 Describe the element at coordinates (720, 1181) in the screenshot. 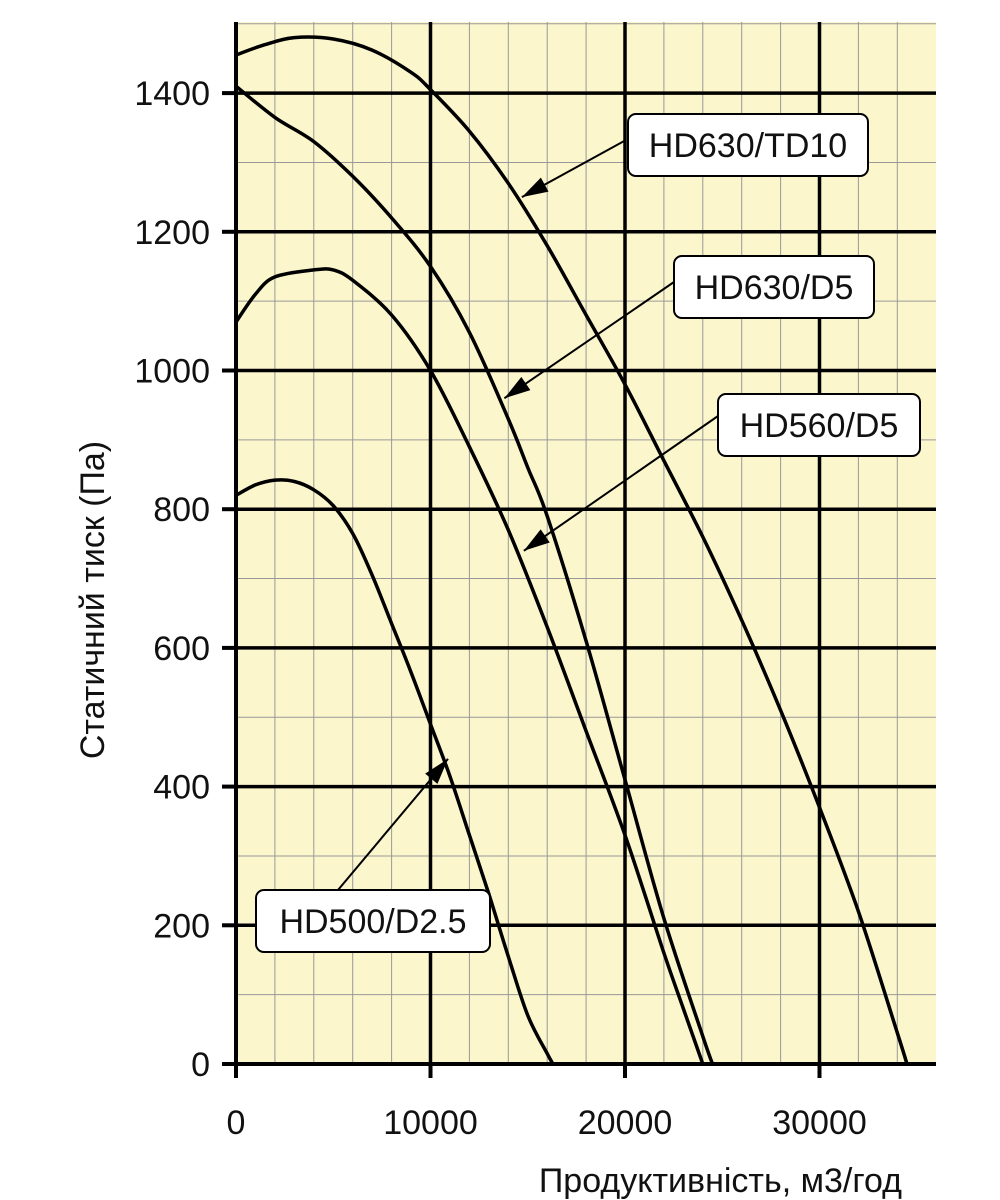

I see `x-axis-title: Продуктивність, м3/год` at that location.